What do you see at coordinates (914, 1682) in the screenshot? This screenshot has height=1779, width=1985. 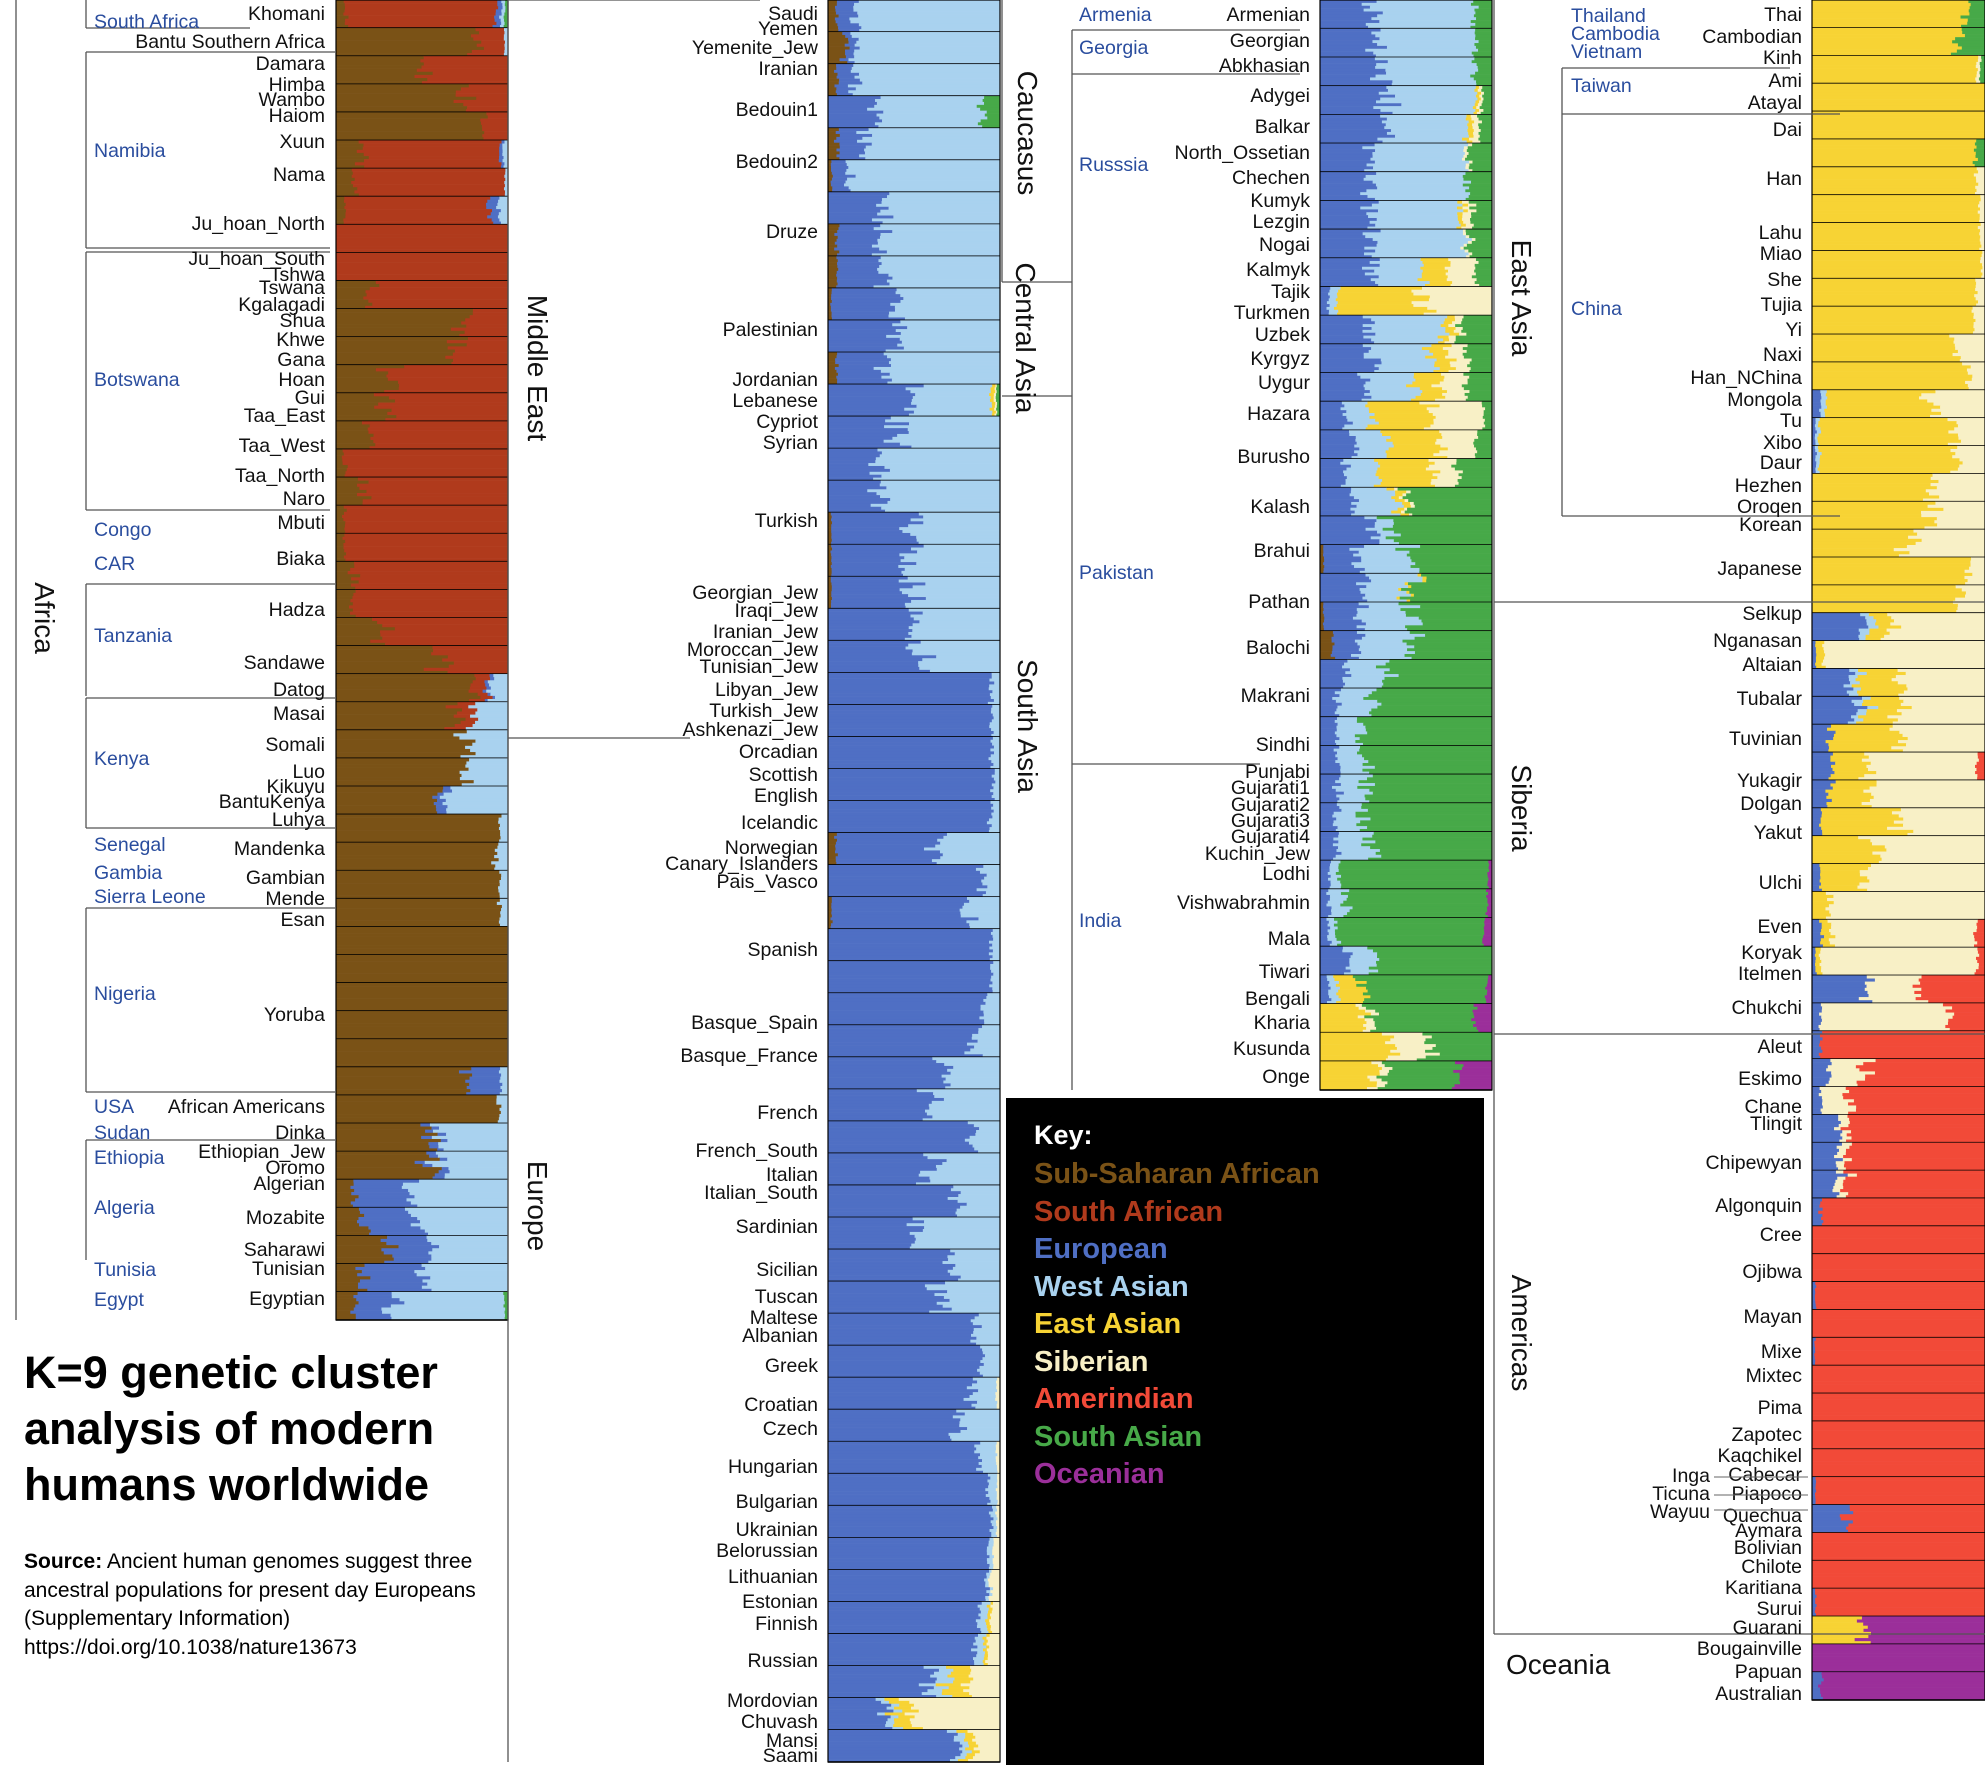 I see `population-bar-chuvash` at bounding box center [914, 1682].